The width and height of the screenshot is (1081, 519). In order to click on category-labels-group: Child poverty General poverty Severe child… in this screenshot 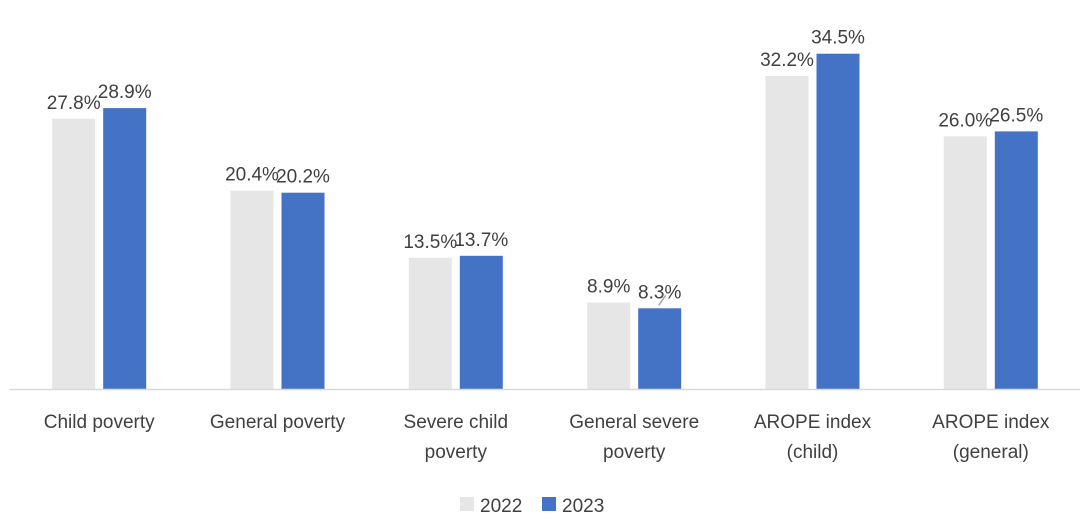, I will do `click(547, 437)`.